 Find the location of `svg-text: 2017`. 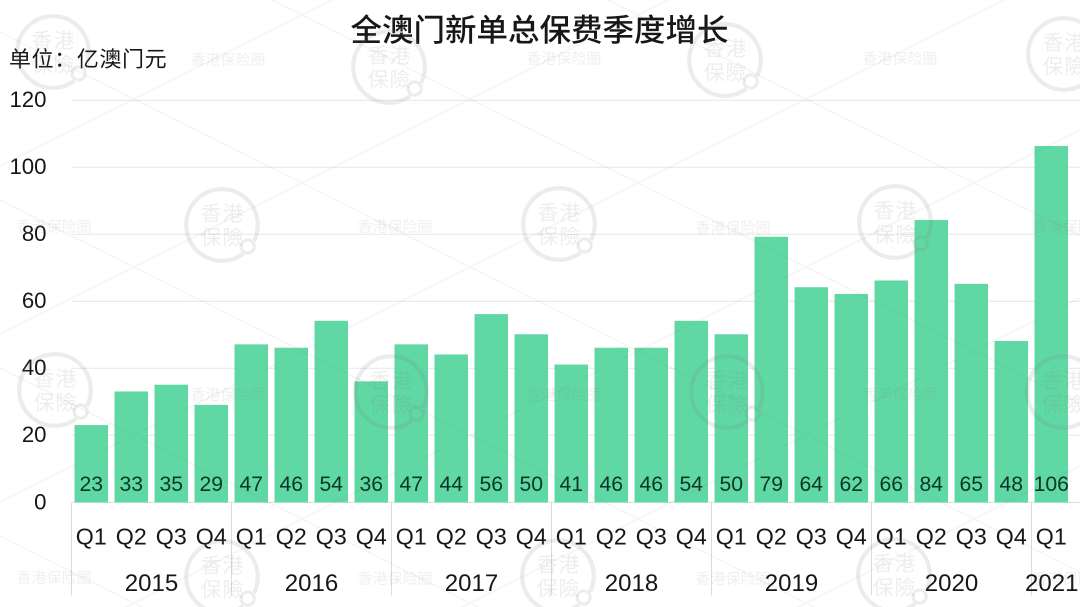

svg-text: 2017 is located at coordinates (471, 583).